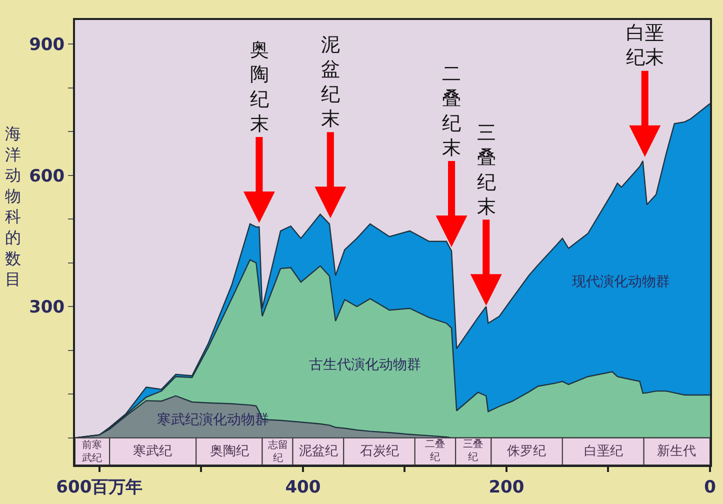 The width and height of the screenshot is (723, 504). What do you see at coordinates (278, 451) in the screenshot?
I see `band-label: 志留纪` at bounding box center [278, 451].